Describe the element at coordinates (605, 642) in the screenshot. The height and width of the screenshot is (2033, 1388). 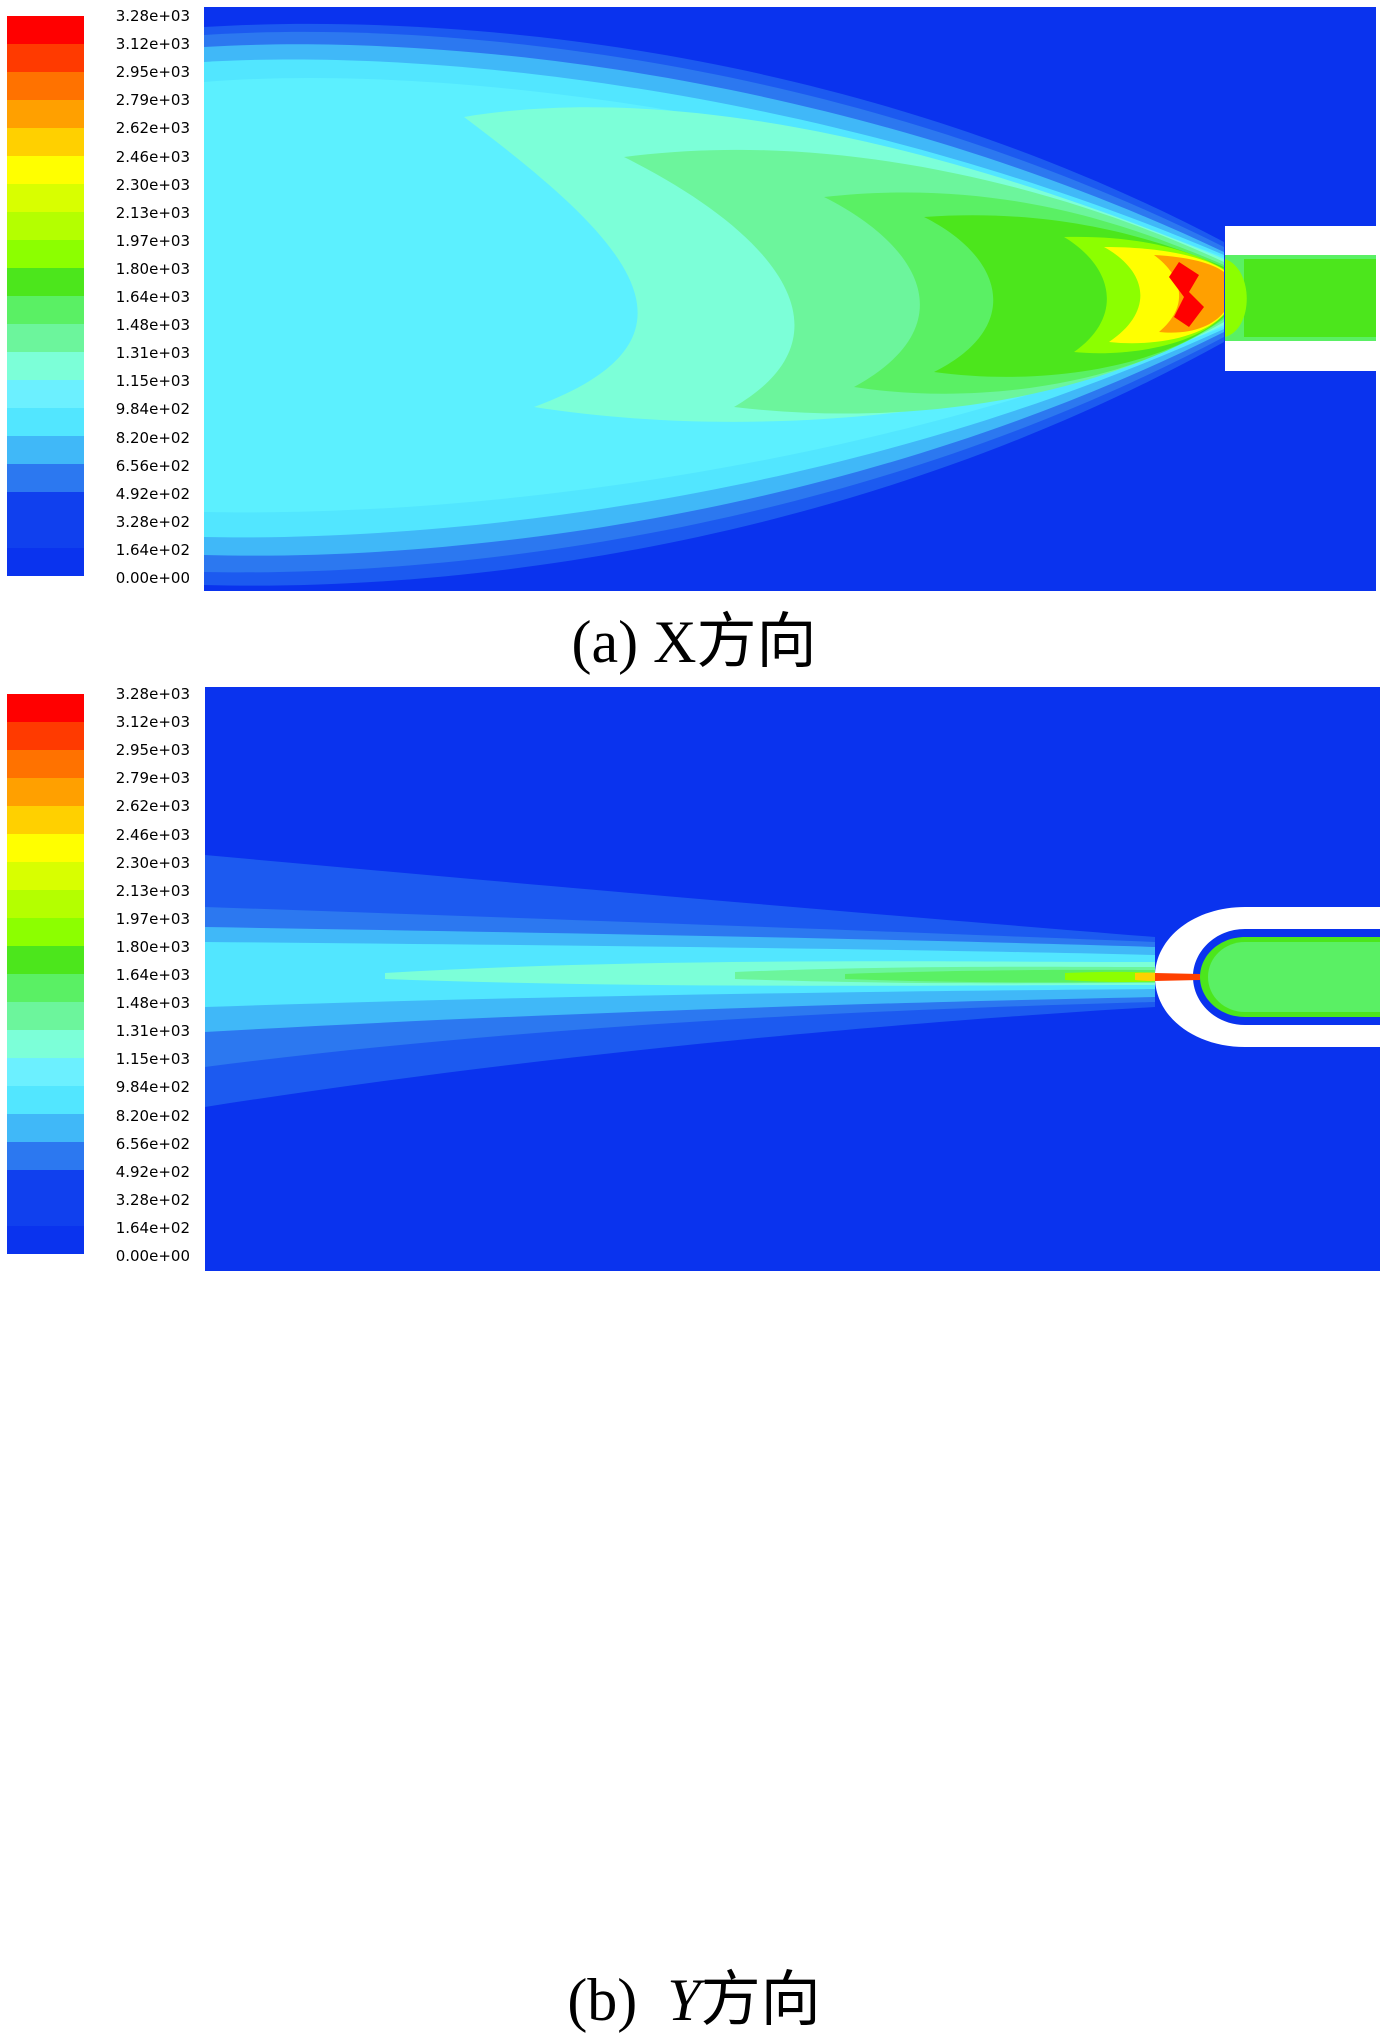
I see `caption-a-letter: (a)` at that location.